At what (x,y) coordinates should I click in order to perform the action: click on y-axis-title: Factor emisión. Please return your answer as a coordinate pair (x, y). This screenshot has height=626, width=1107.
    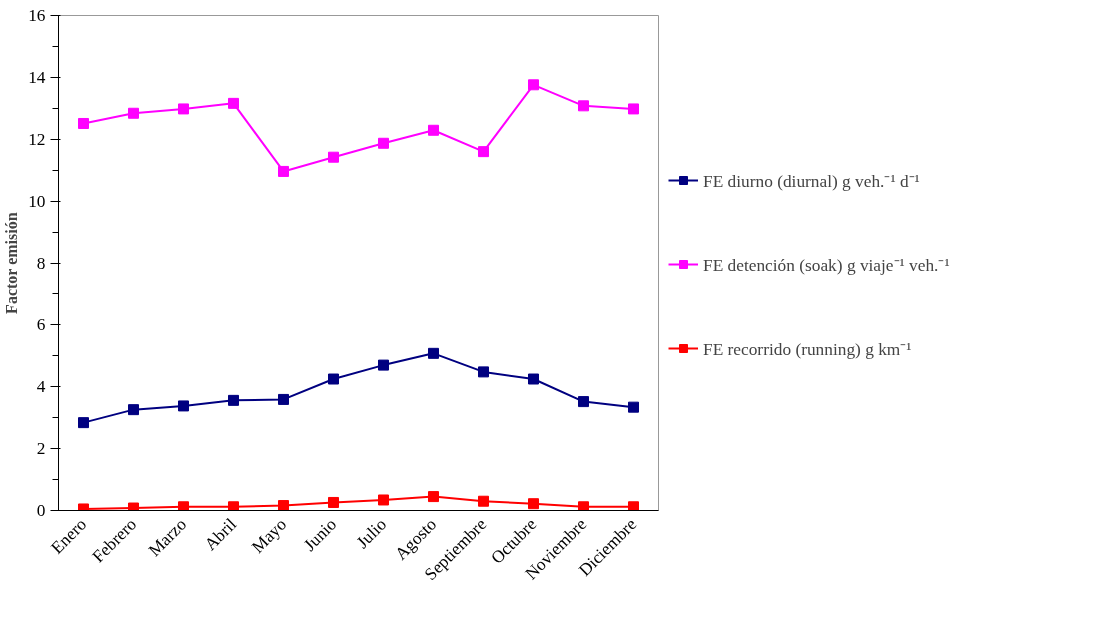
    Looking at the image, I should click on (12, 263).